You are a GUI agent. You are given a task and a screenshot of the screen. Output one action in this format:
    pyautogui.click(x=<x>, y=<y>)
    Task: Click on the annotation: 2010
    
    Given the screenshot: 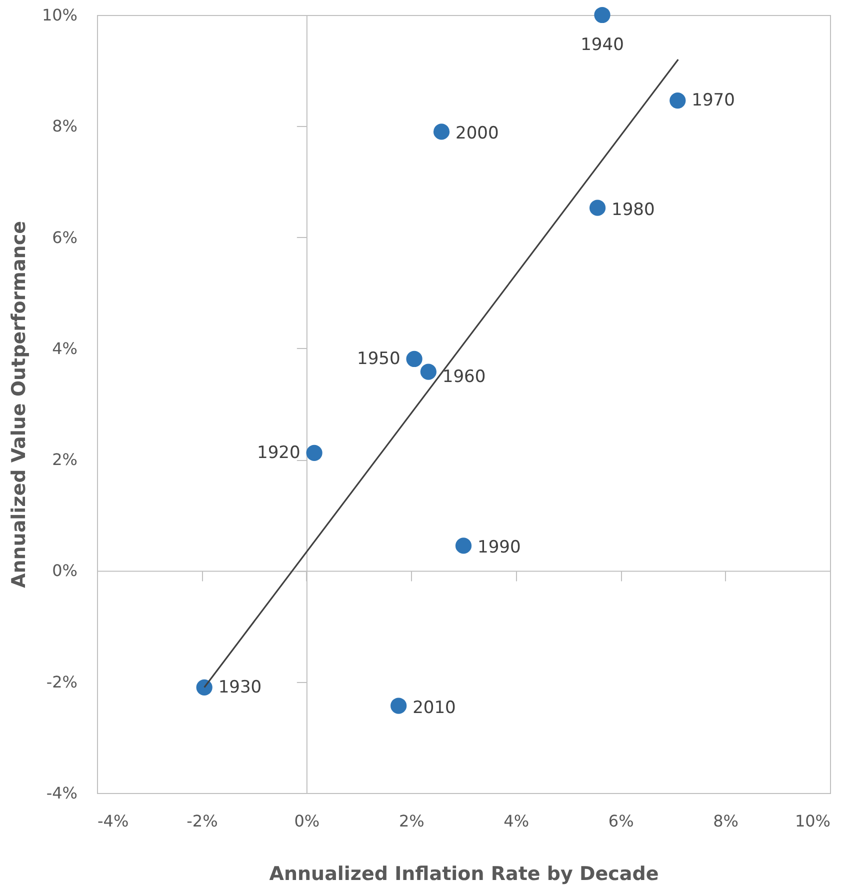 What is the action you would take?
    pyautogui.click(x=434, y=708)
    